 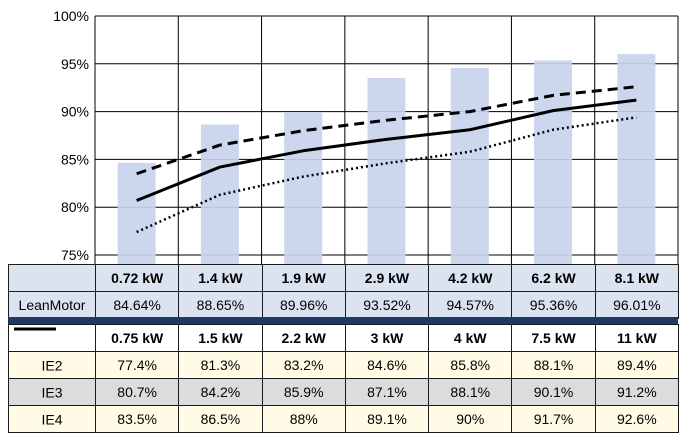 I want to click on ie-category: 1.5 kW, so click(x=220, y=338).